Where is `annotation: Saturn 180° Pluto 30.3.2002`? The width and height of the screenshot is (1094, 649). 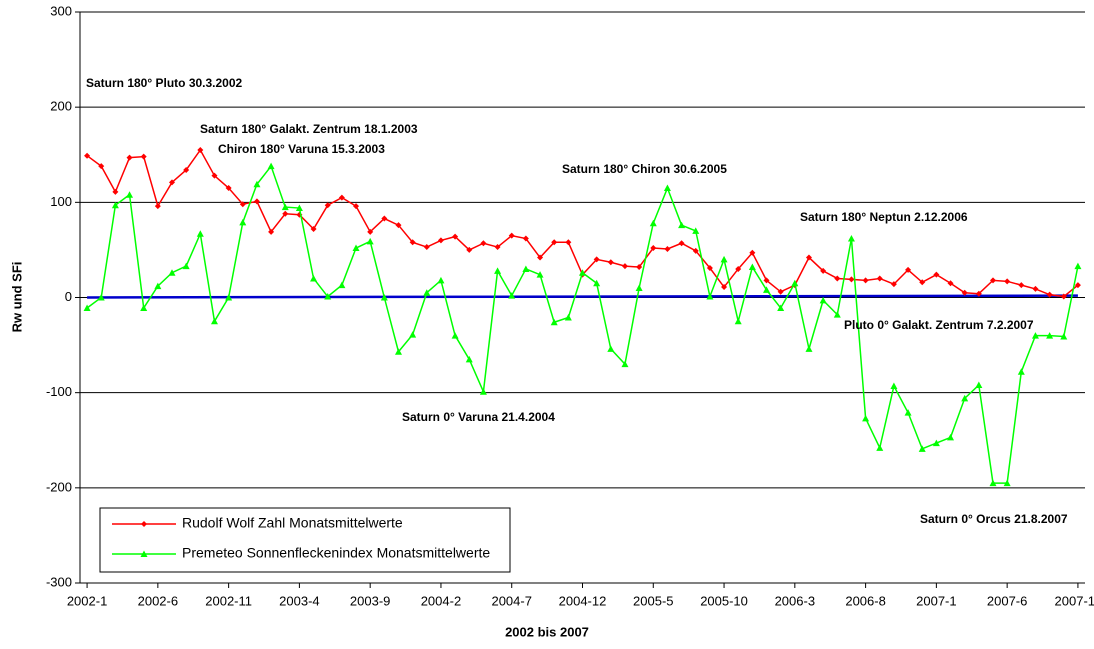 annotation: Saturn 180° Pluto 30.3.2002 is located at coordinates (164, 83).